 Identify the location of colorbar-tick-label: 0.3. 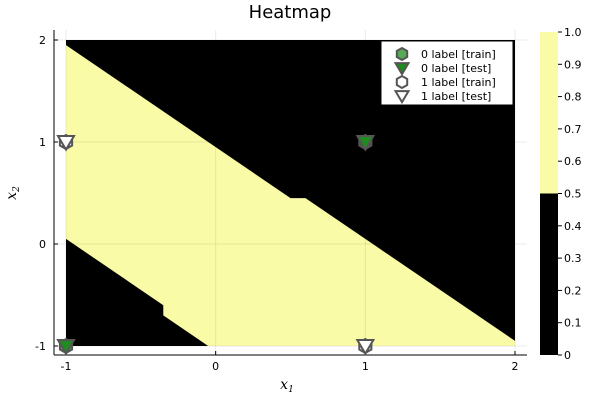
(573, 258).